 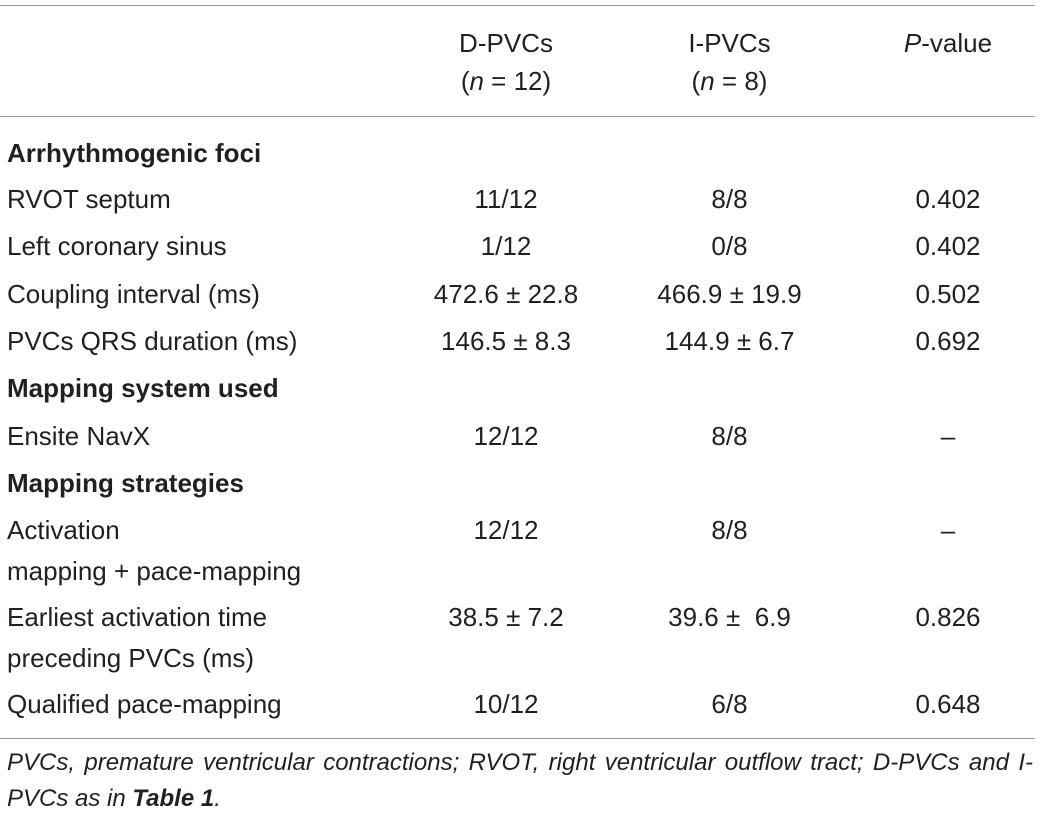 What do you see at coordinates (517, 81) in the screenshot?
I see `n-value: = 12)` at bounding box center [517, 81].